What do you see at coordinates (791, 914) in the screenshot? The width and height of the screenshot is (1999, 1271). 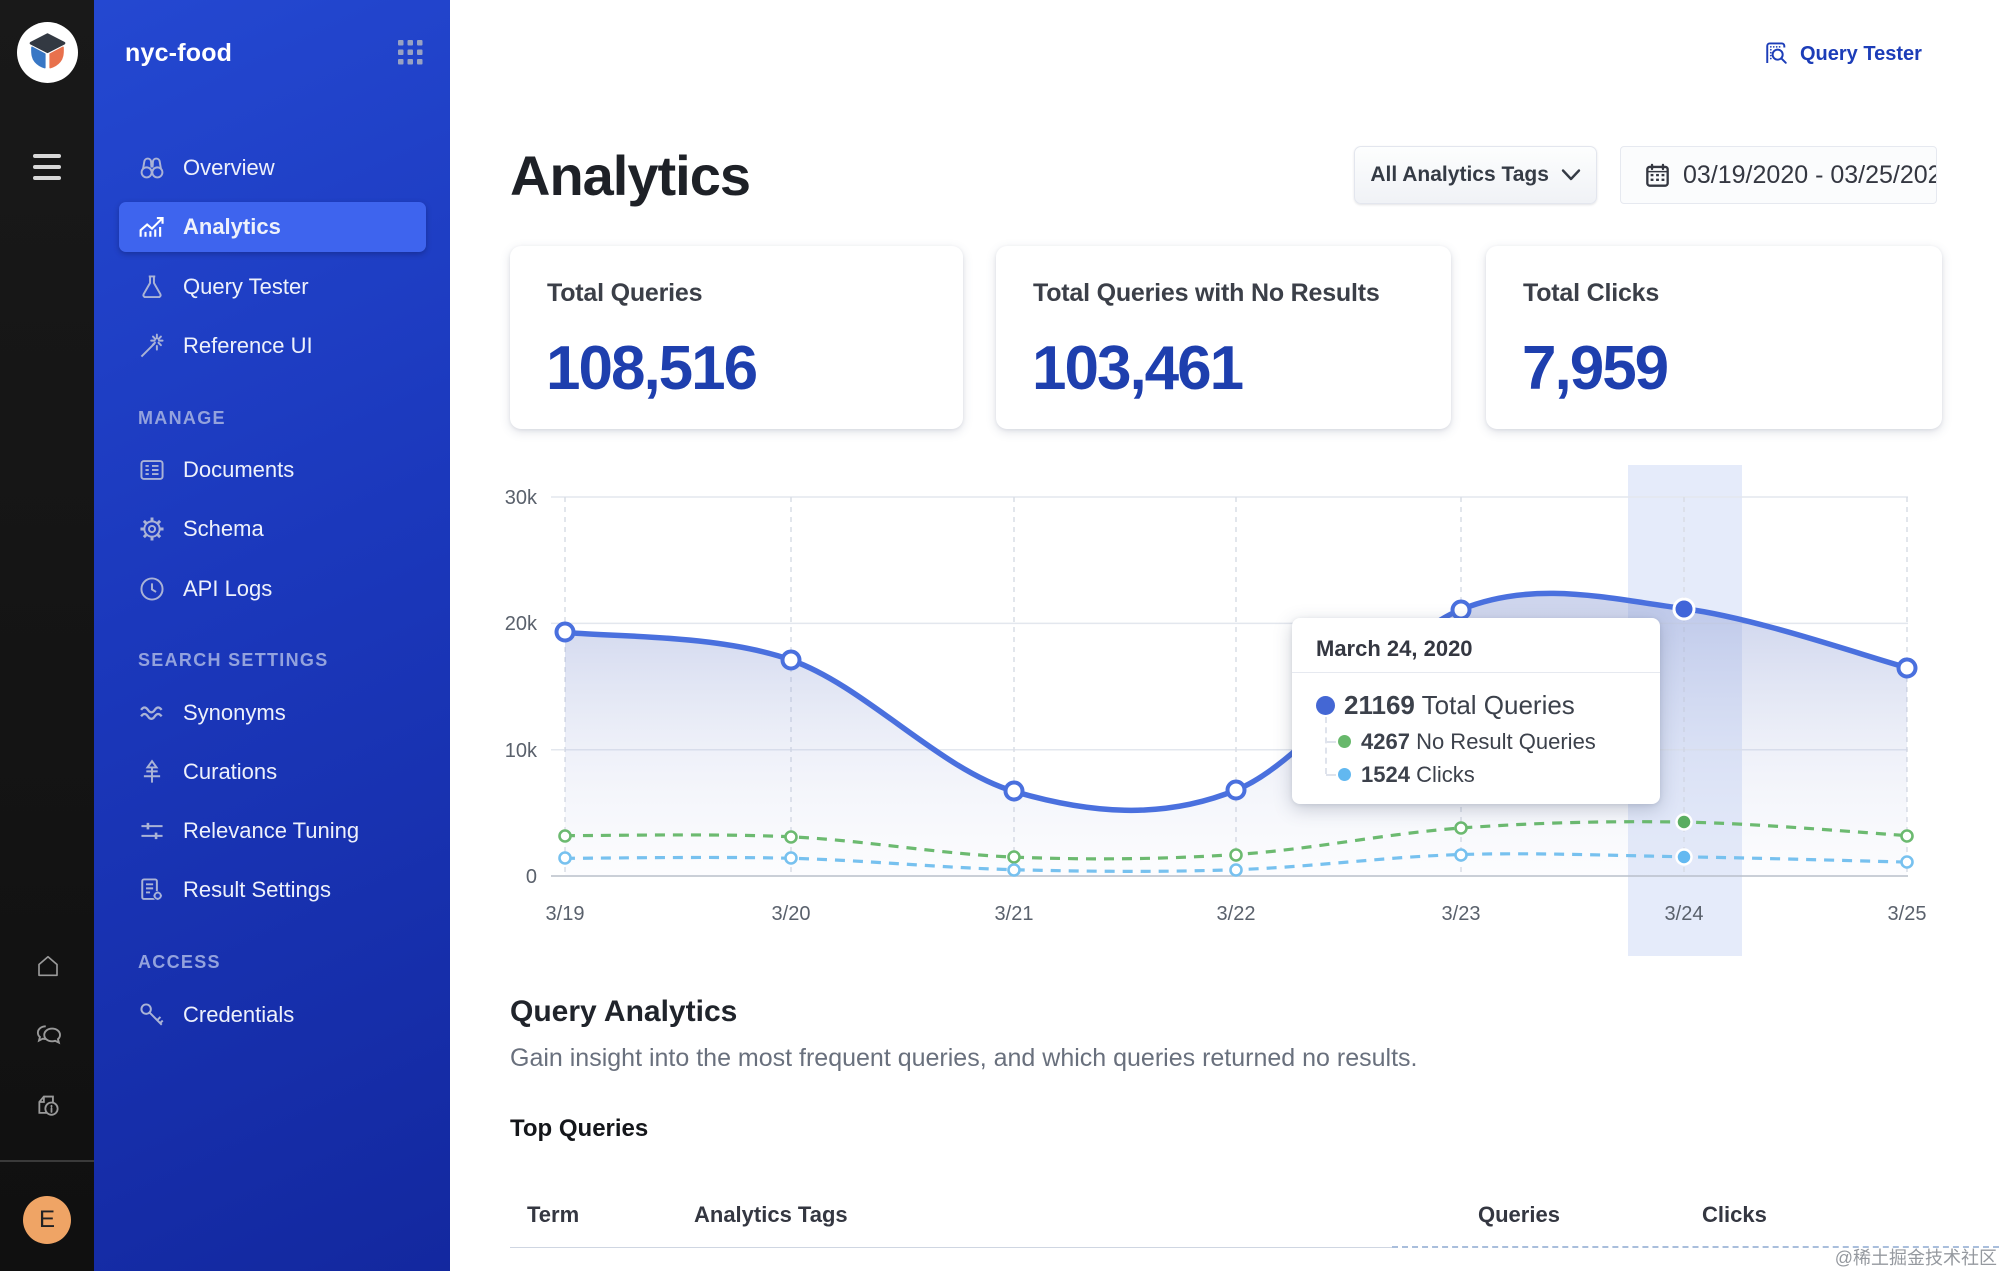 I see `svg-text: 3/20` at bounding box center [791, 914].